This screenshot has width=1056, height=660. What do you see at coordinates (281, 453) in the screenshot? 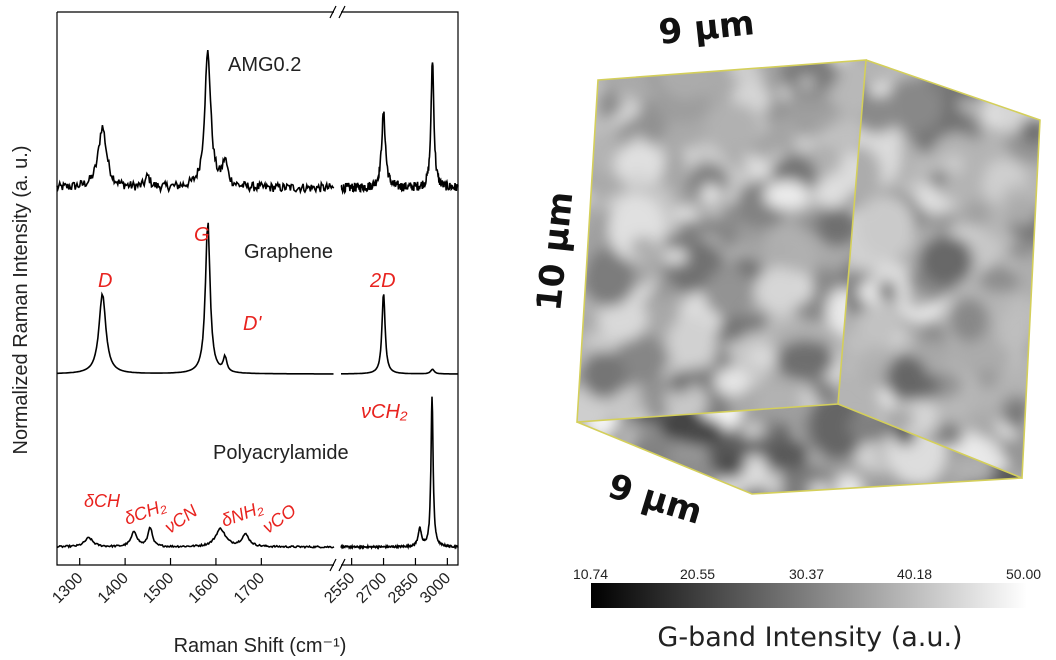
I see `series-label-polyacrylamide: Polyacrylamide` at bounding box center [281, 453].